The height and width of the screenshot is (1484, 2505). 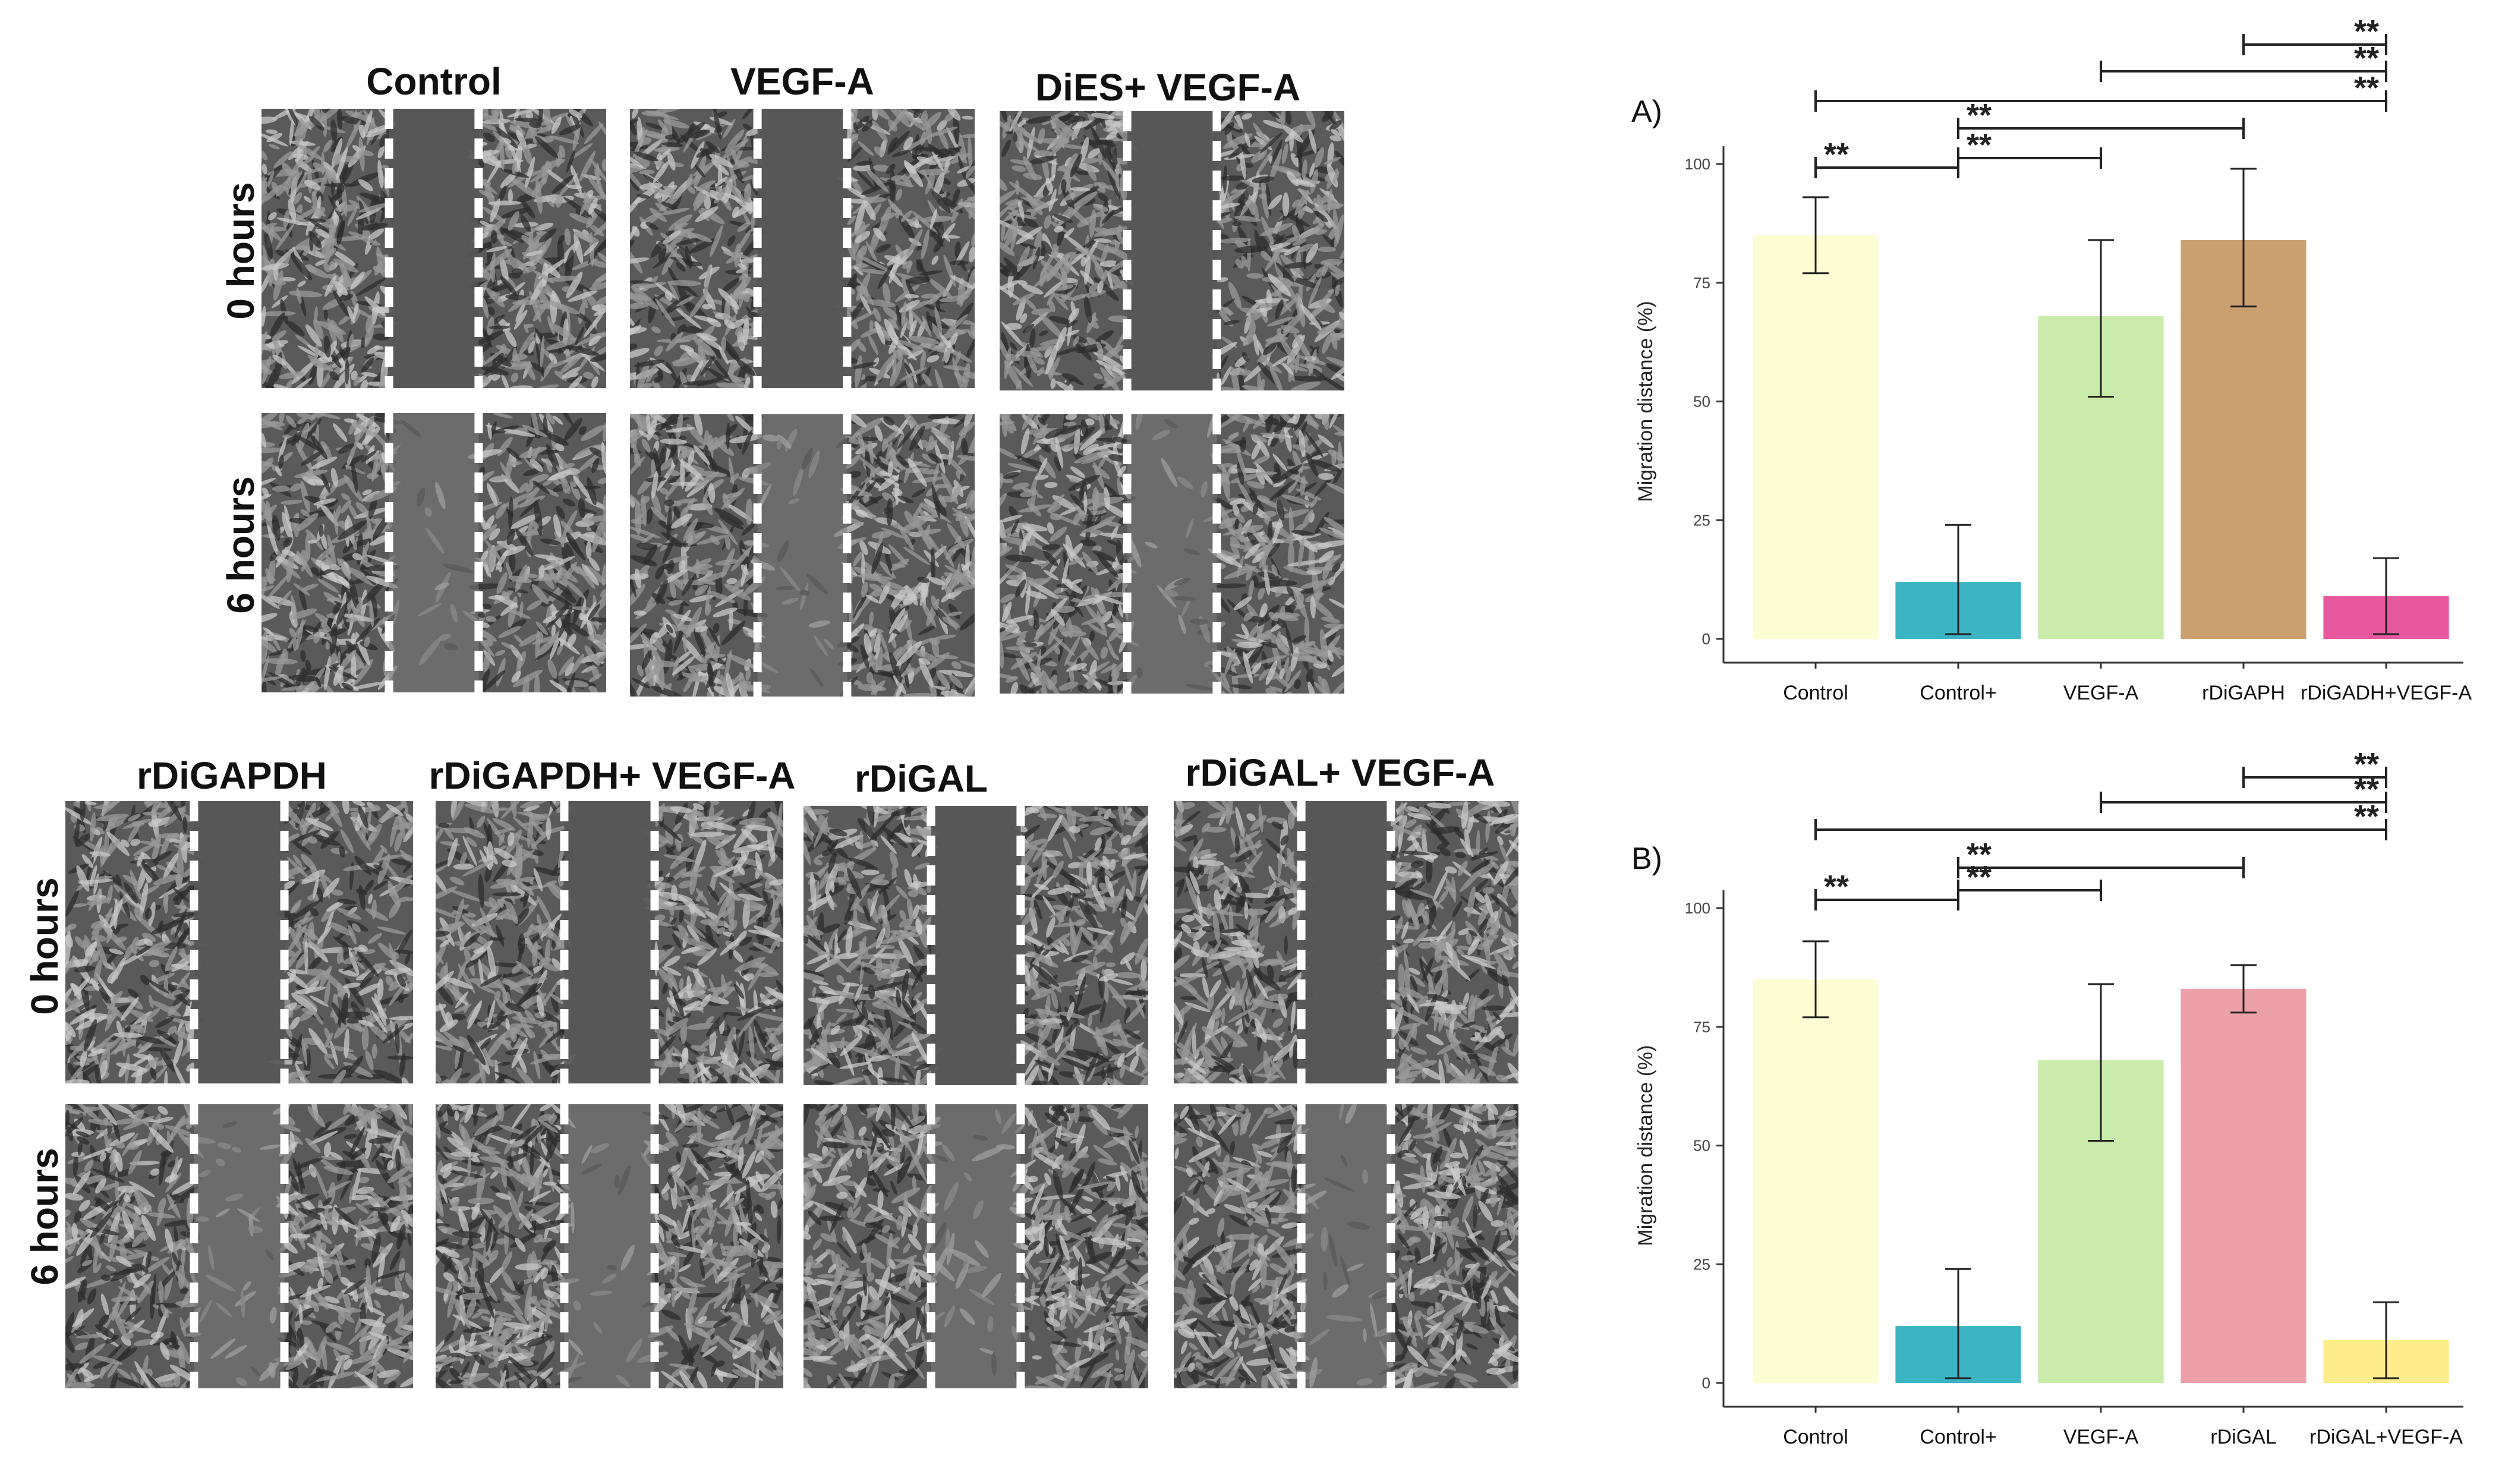 I want to click on micrograph-rdigapdh-0h, so click(x=239, y=942).